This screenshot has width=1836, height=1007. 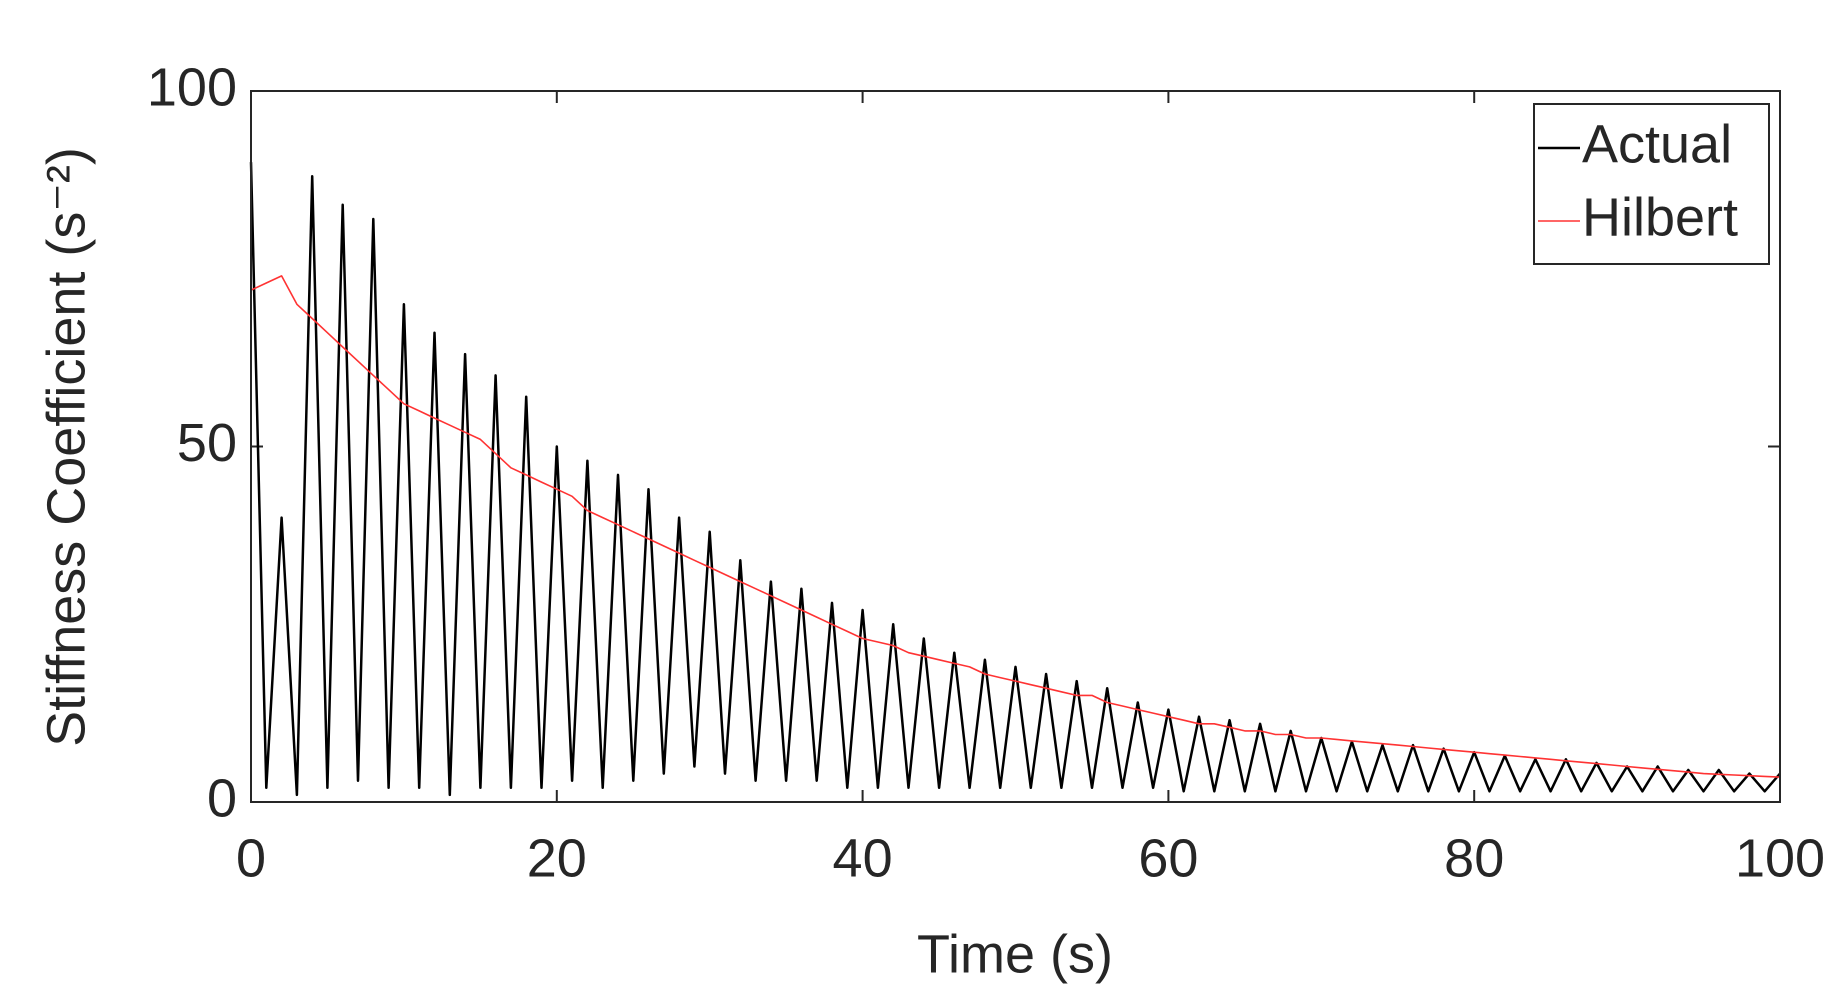 What do you see at coordinates (192, 87) in the screenshot?
I see `y-tick-label: 100` at bounding box center [192, 87].